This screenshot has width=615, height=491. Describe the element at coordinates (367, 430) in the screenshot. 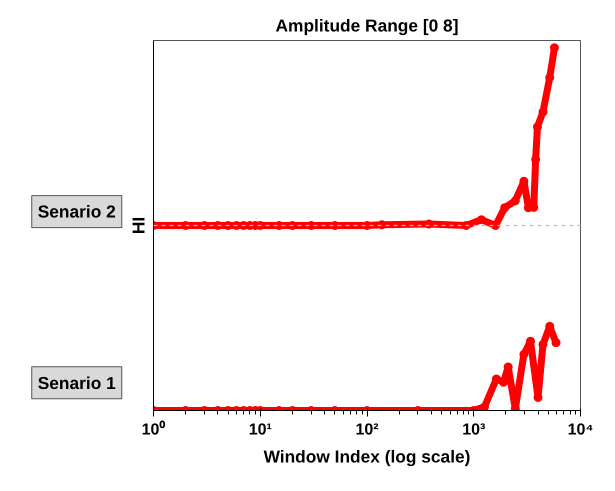

I see `x-tick-label: 10²` at that location.